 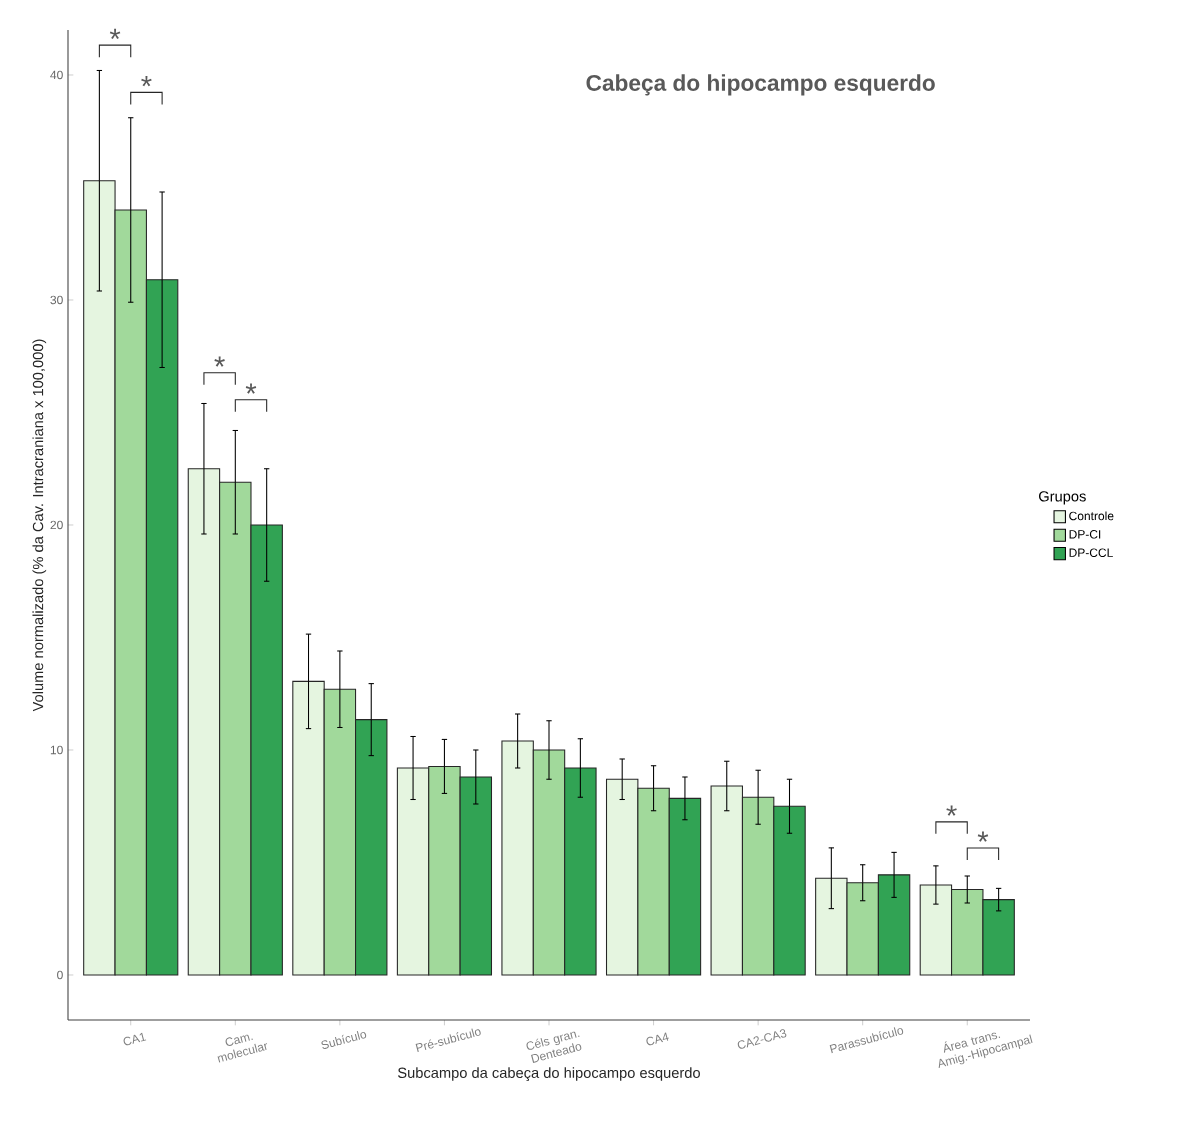 I want to click on y-tick-label: 40, so click(x=56, y=75).